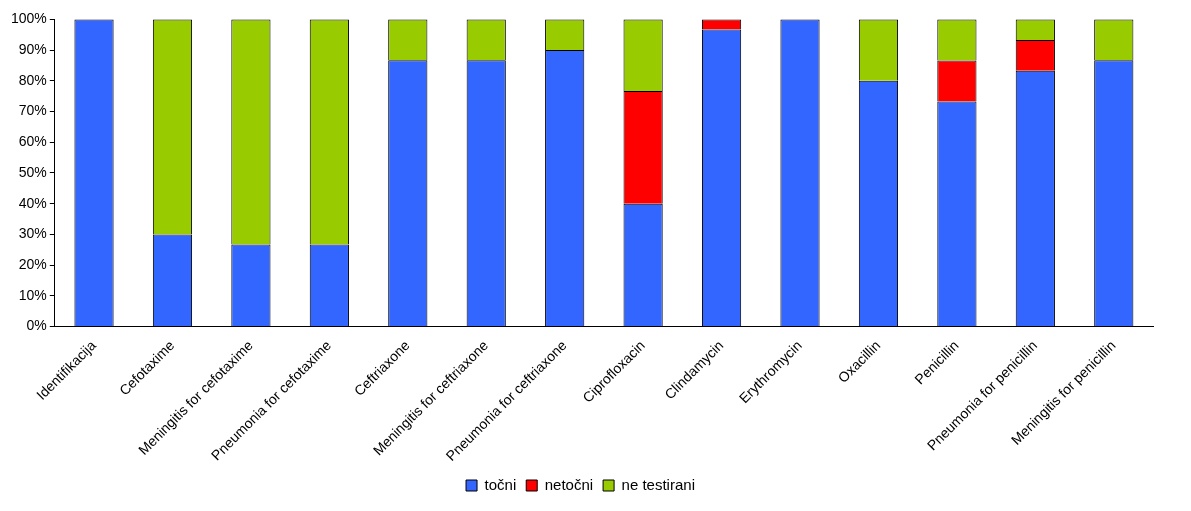  Describe the element at coordinates (32, 294) in the screenshot. I see `y-tick-label: 10%` at that location.